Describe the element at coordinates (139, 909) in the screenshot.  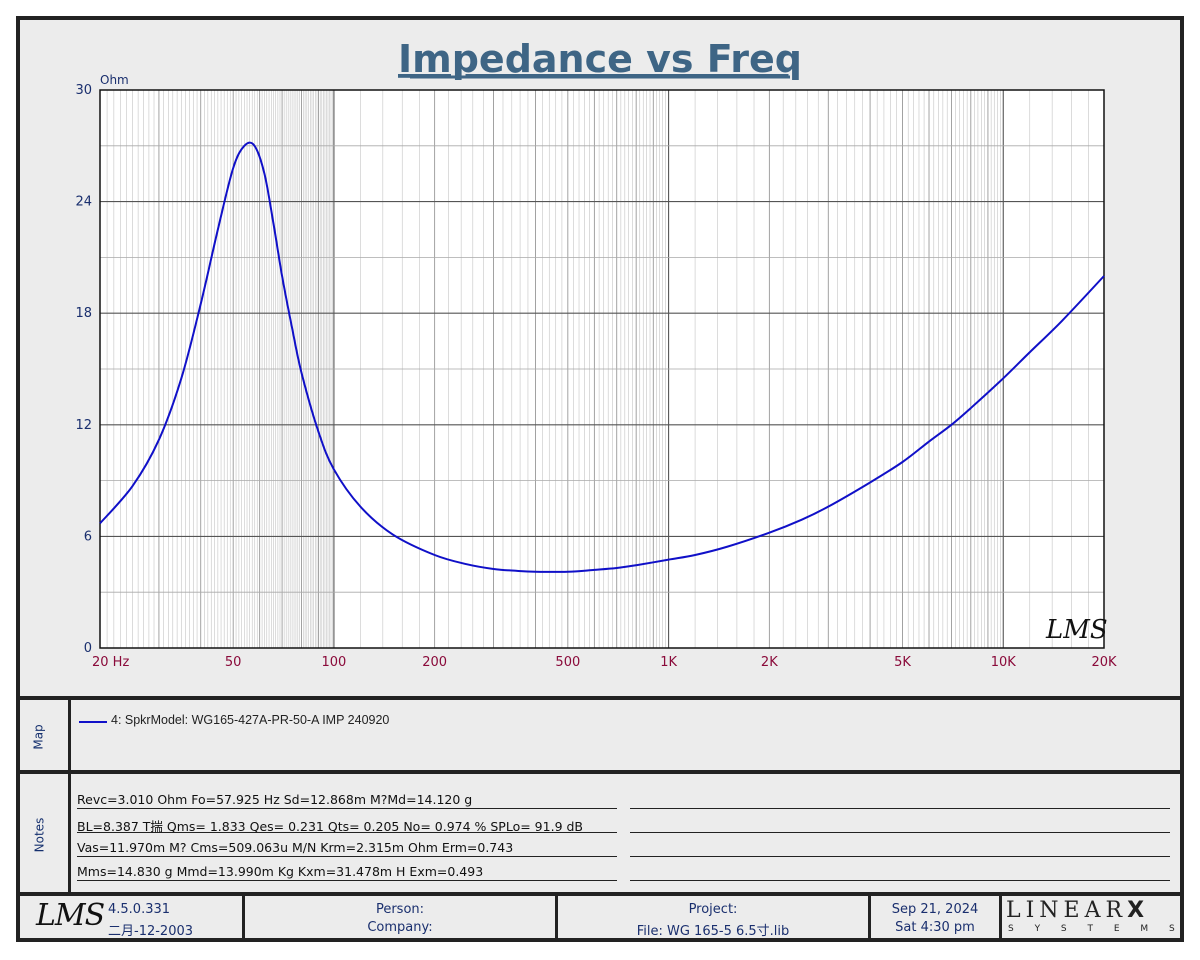
I see `version-text: 4.5.0.331` at that location.